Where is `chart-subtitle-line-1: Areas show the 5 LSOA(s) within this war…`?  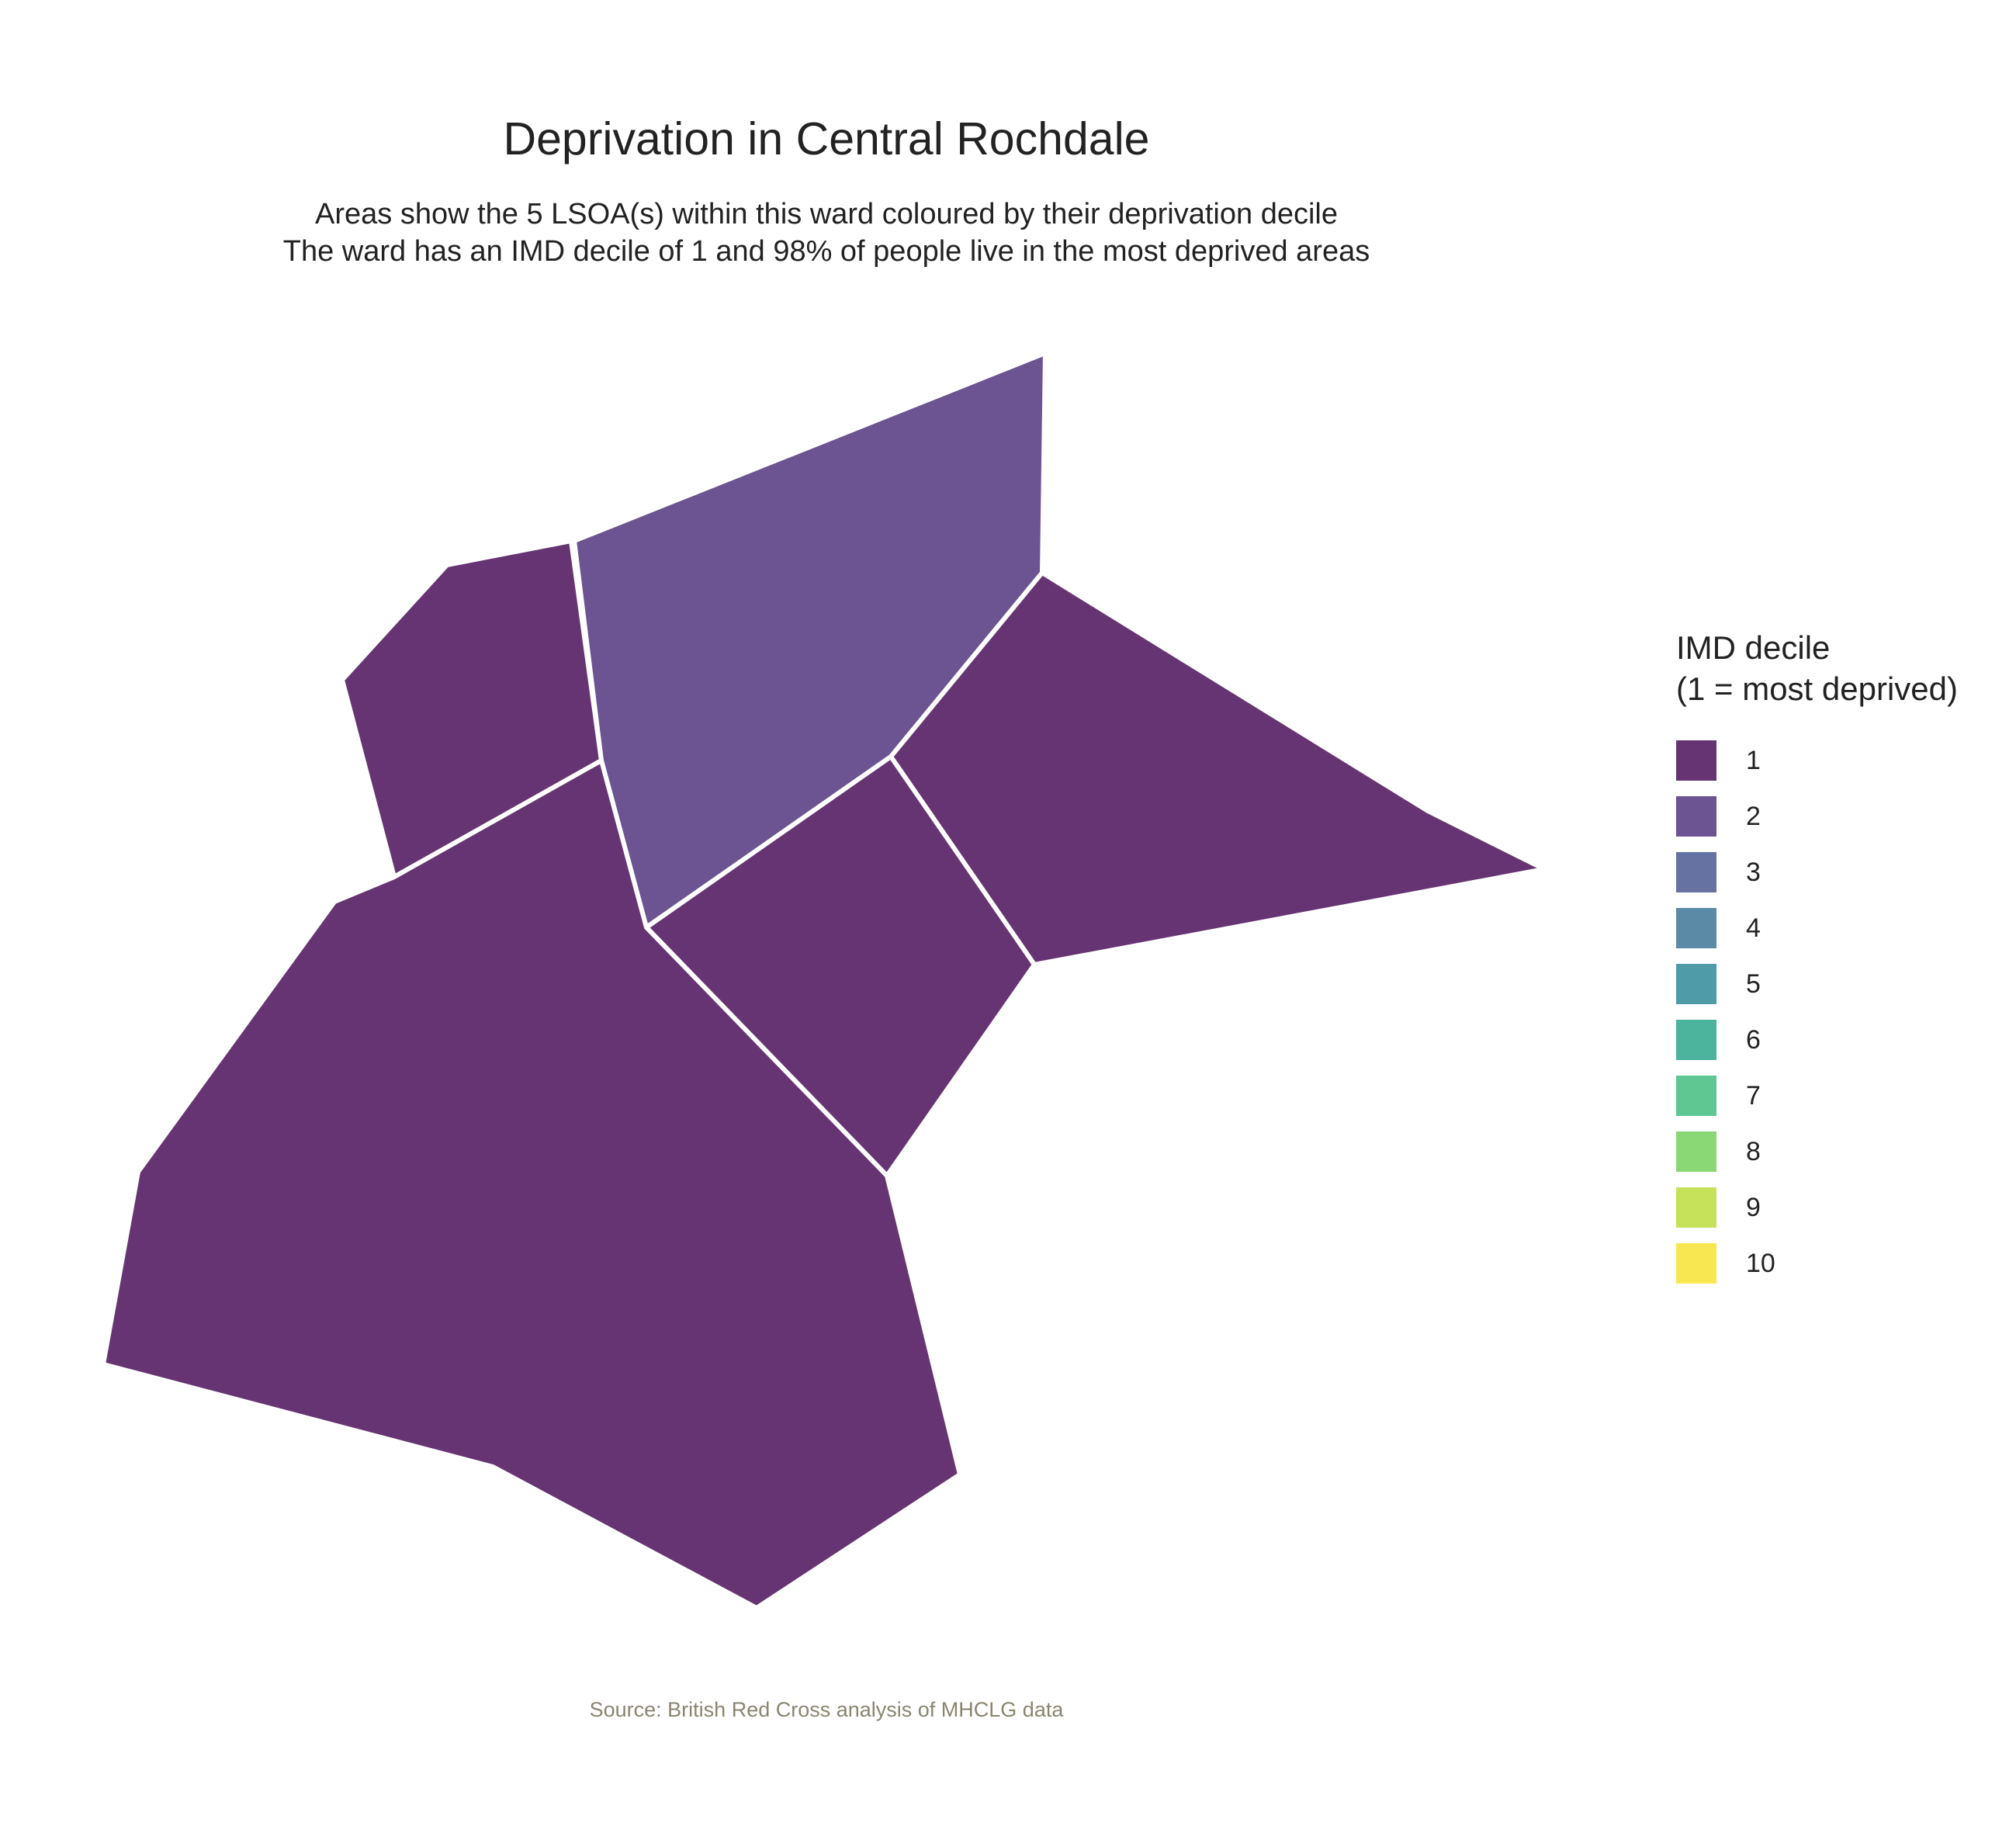
chart-subtitle-line-1: Areas show the 5 LSOA(s) within this war… is located at coordinates (827, 214).